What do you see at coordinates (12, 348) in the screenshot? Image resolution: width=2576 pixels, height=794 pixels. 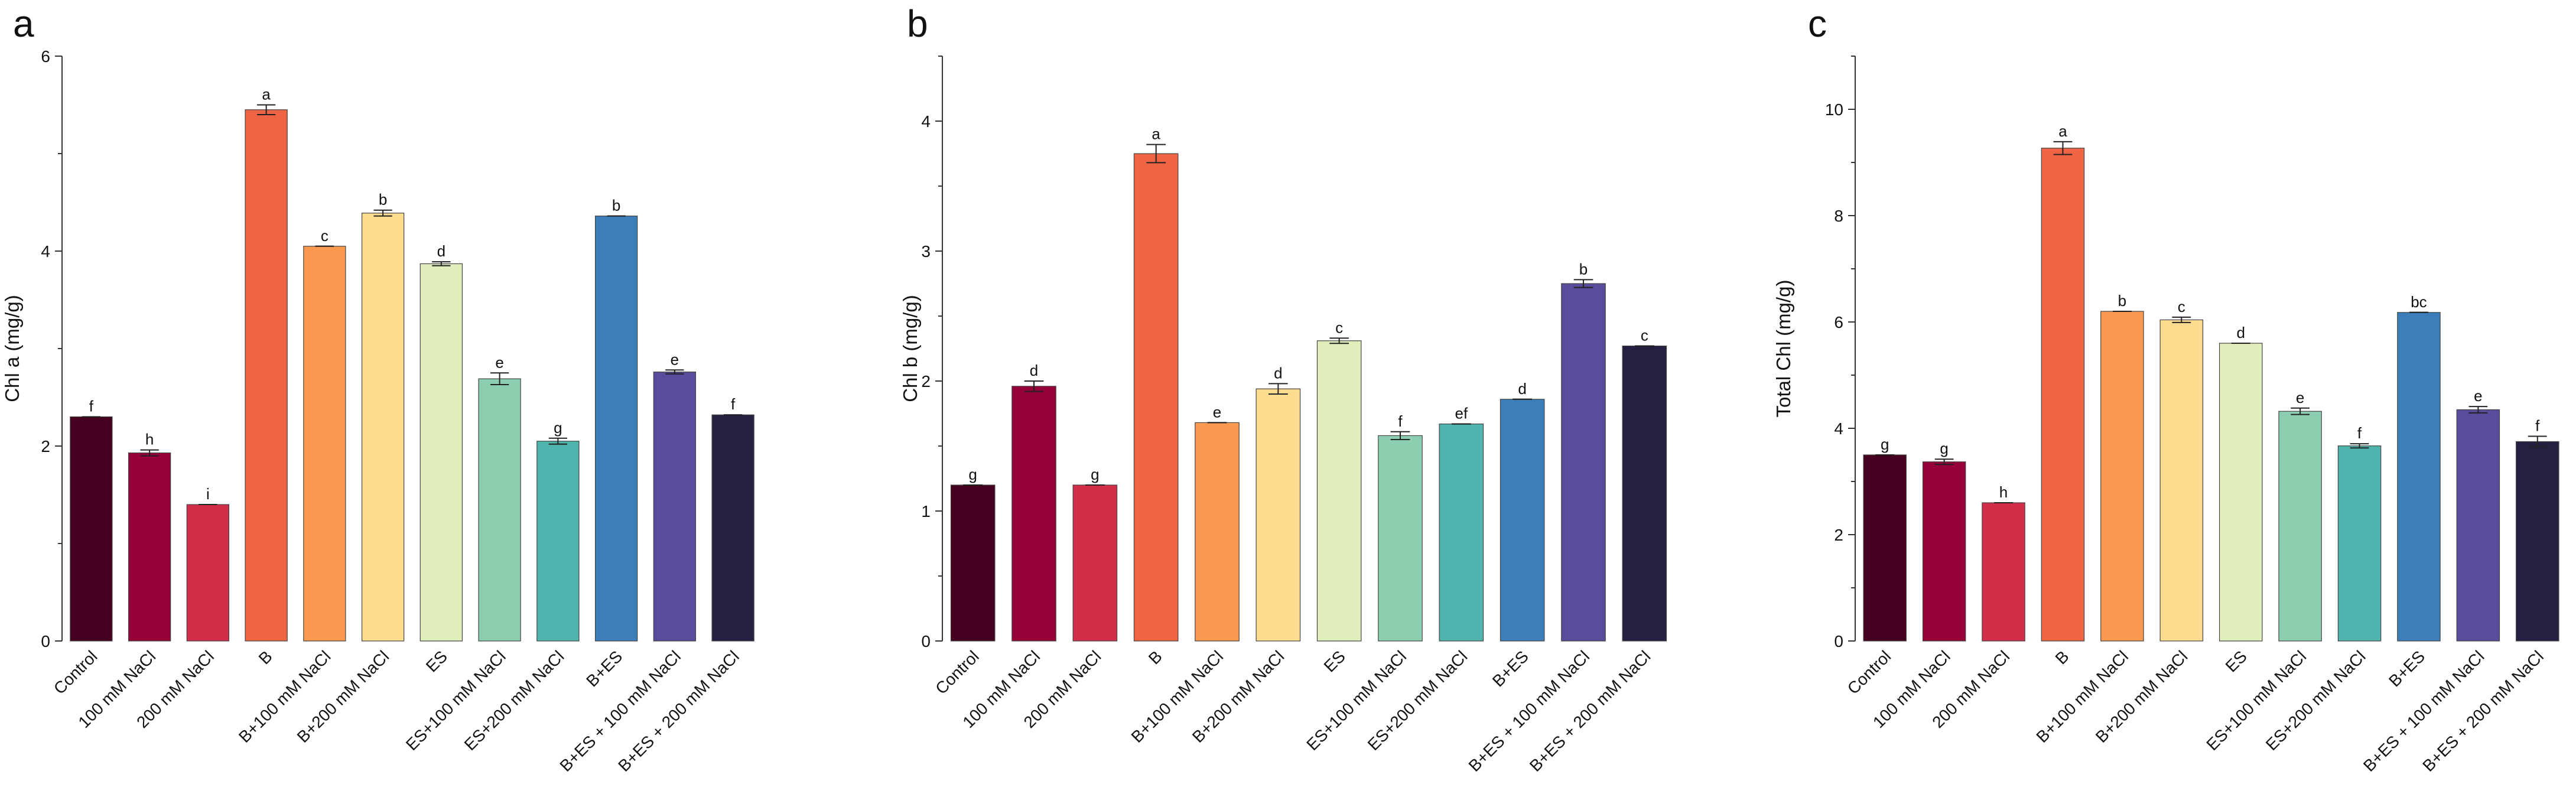 I see `y-axis-title: Chl a (mg/g)` at bounding box center [12, 348].